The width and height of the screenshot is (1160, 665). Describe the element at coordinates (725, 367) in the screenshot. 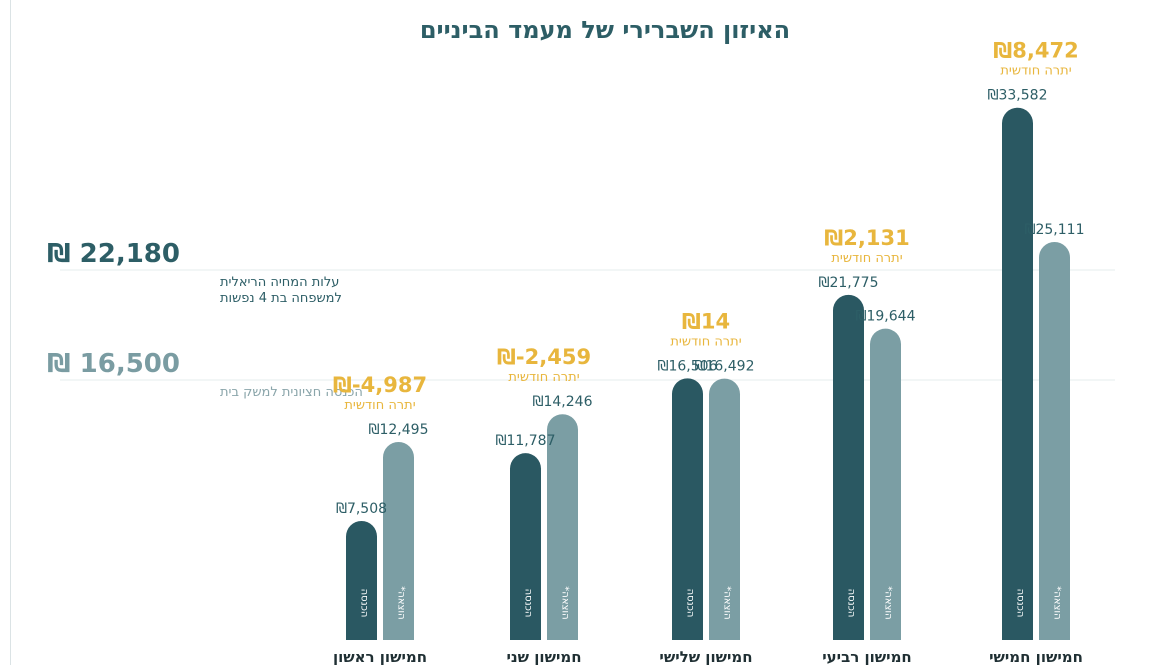

I see `expense-value-label-3: ₪16,492` at that location.